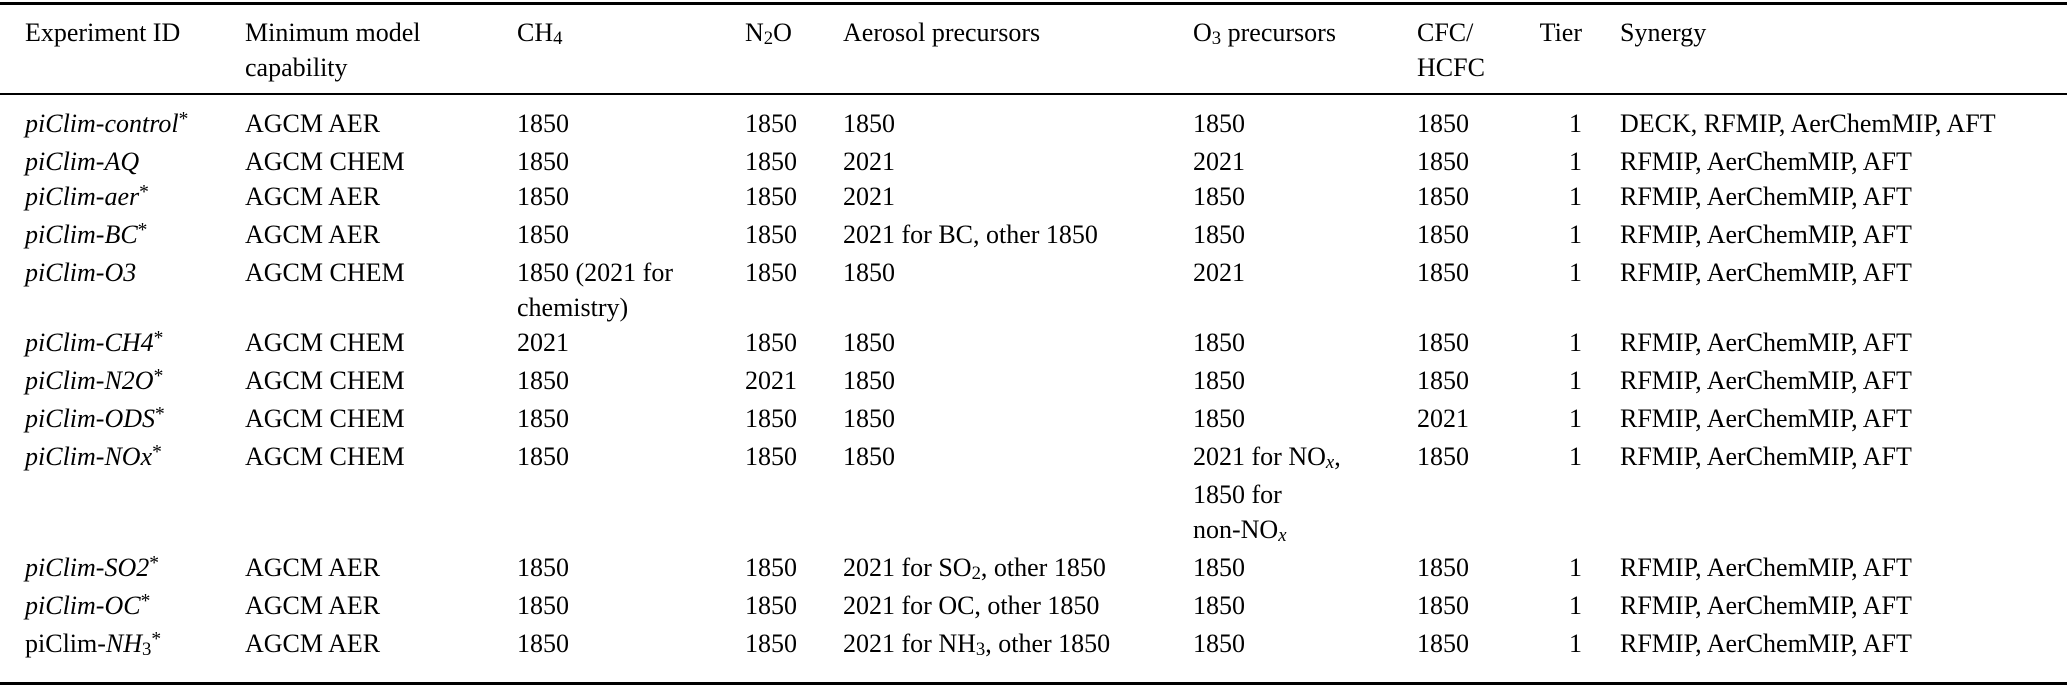 The width and height of the screenshot is (2067, 685). What do you see at coordinates (1305, 50) in the screenshot?
I see `column-header-o3-precursors: O3 precursors` at bounding box center [1305, 50].